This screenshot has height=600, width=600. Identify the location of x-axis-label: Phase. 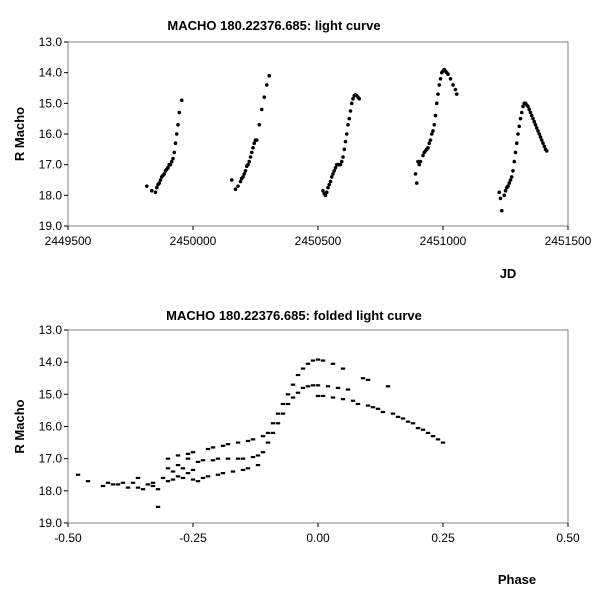
(517, 579).